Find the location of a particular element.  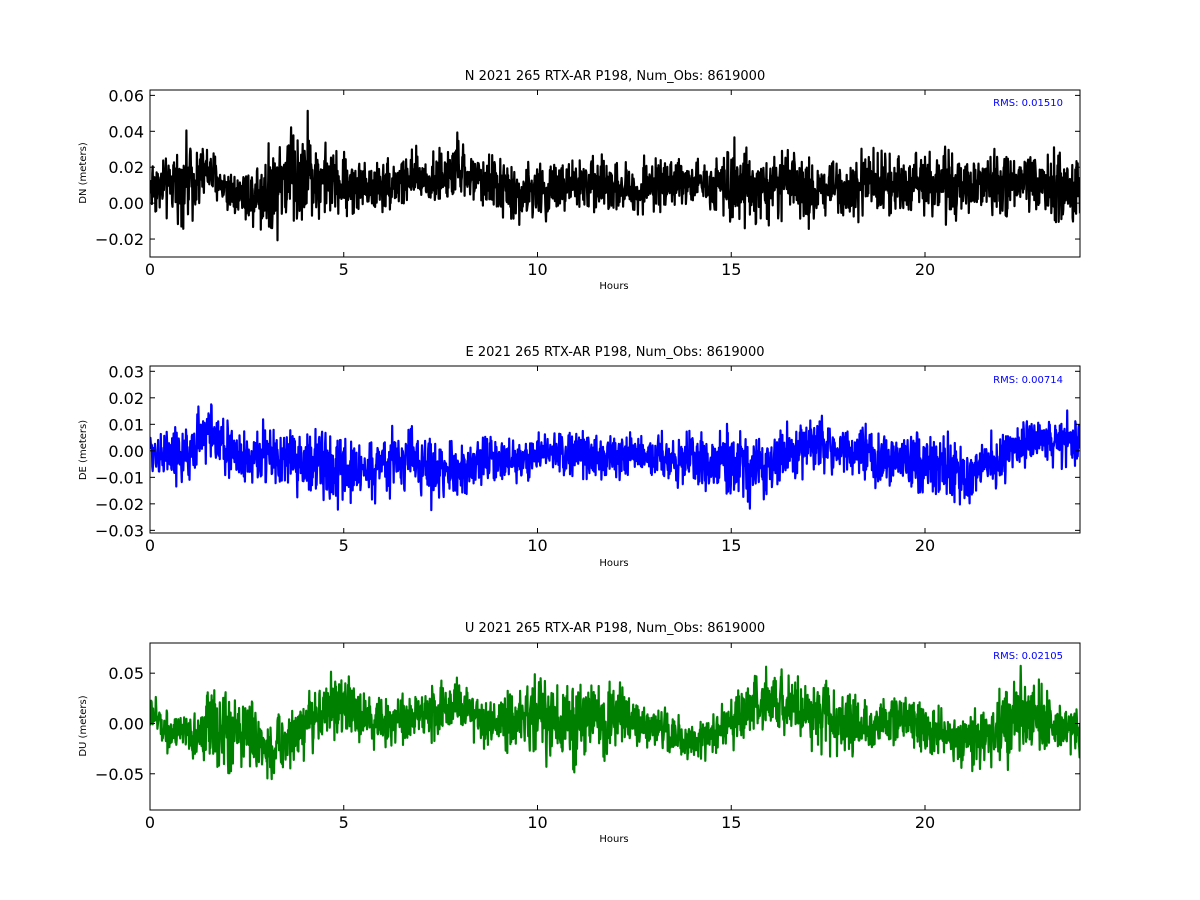

y-tick-label: 0.05 is located at coordinates (126, 673).